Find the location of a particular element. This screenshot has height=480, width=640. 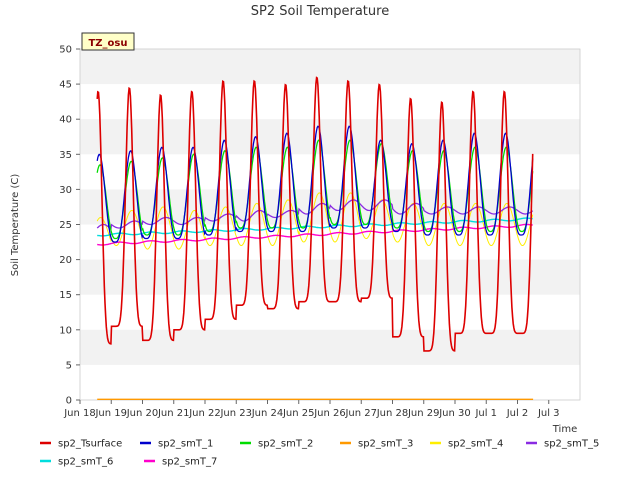

y-axis-ticks: 0 5 10 15 20 25 30 35 40 45 50 is located at coordinates (69, 226).